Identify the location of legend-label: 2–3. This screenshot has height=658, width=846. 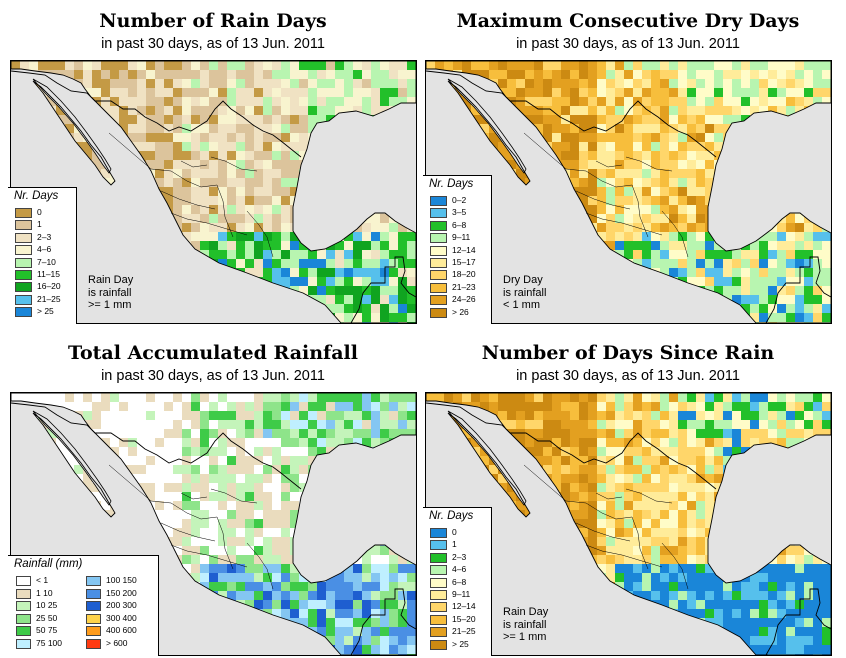
(459, 556).